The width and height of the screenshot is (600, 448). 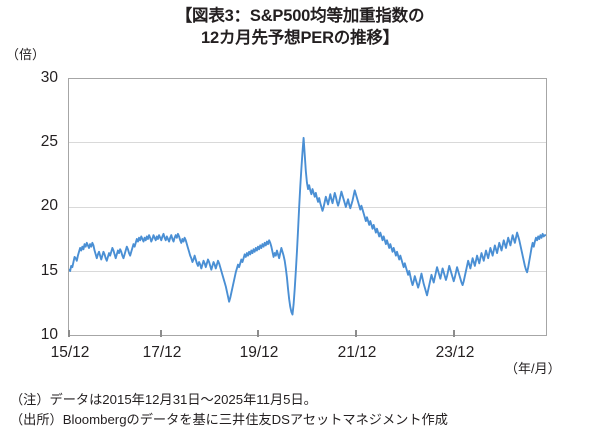 What do you see at coordinates (162, 352) in the screenshot?
I see `x-tick-label-17-12: 17/12` at bounding box center [162, 352].